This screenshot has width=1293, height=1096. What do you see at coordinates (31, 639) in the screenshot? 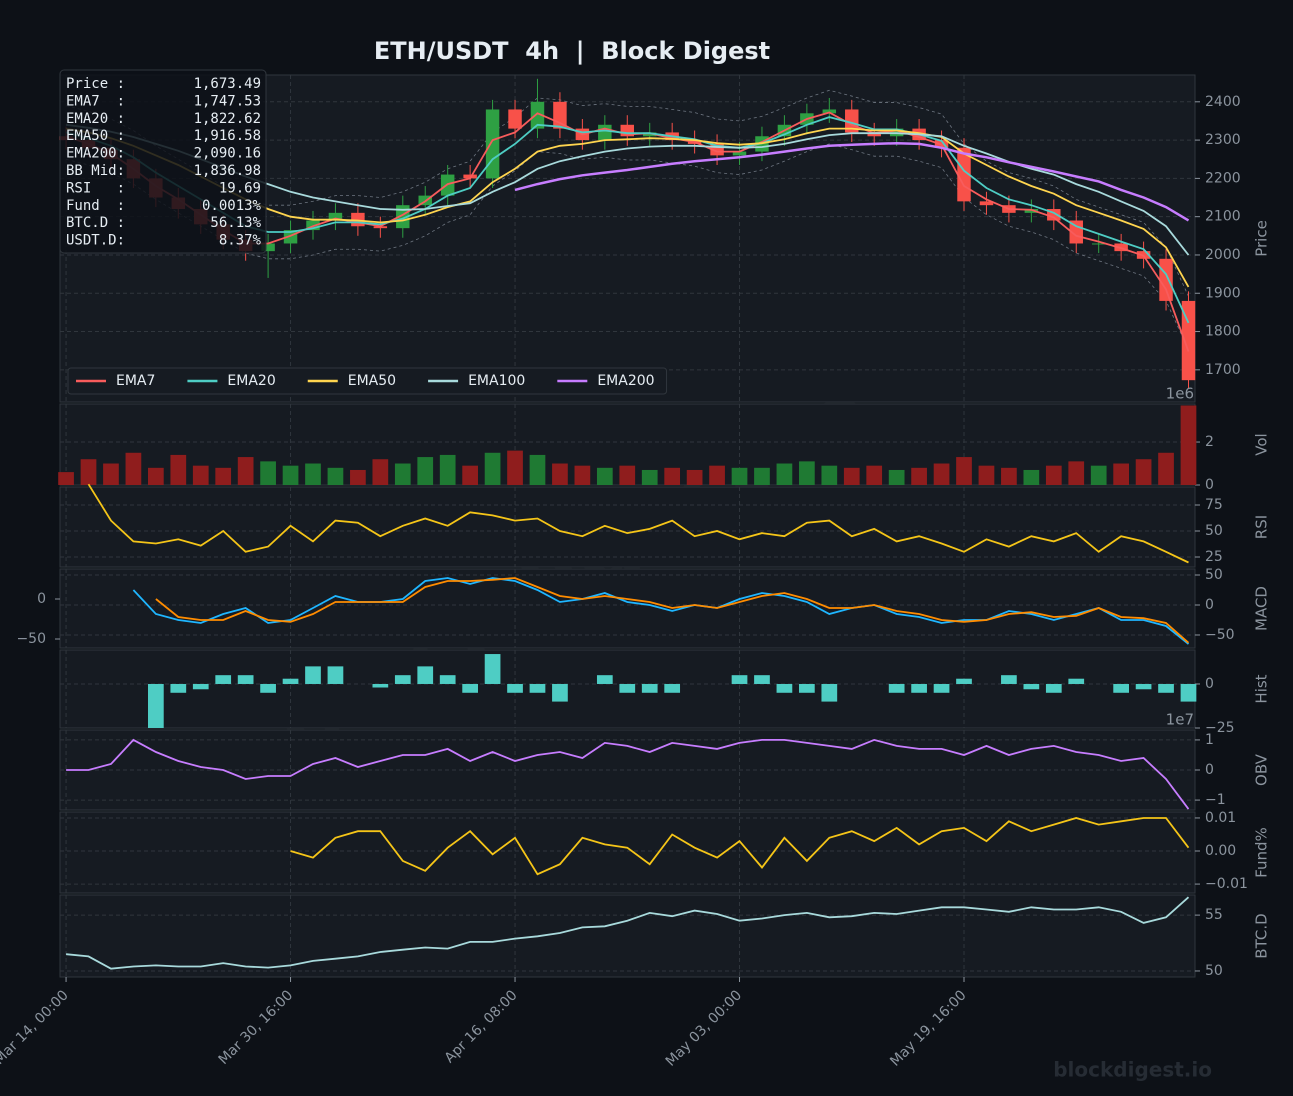
I see `y2-tick-label: −50` at bounding box center [31, 639].